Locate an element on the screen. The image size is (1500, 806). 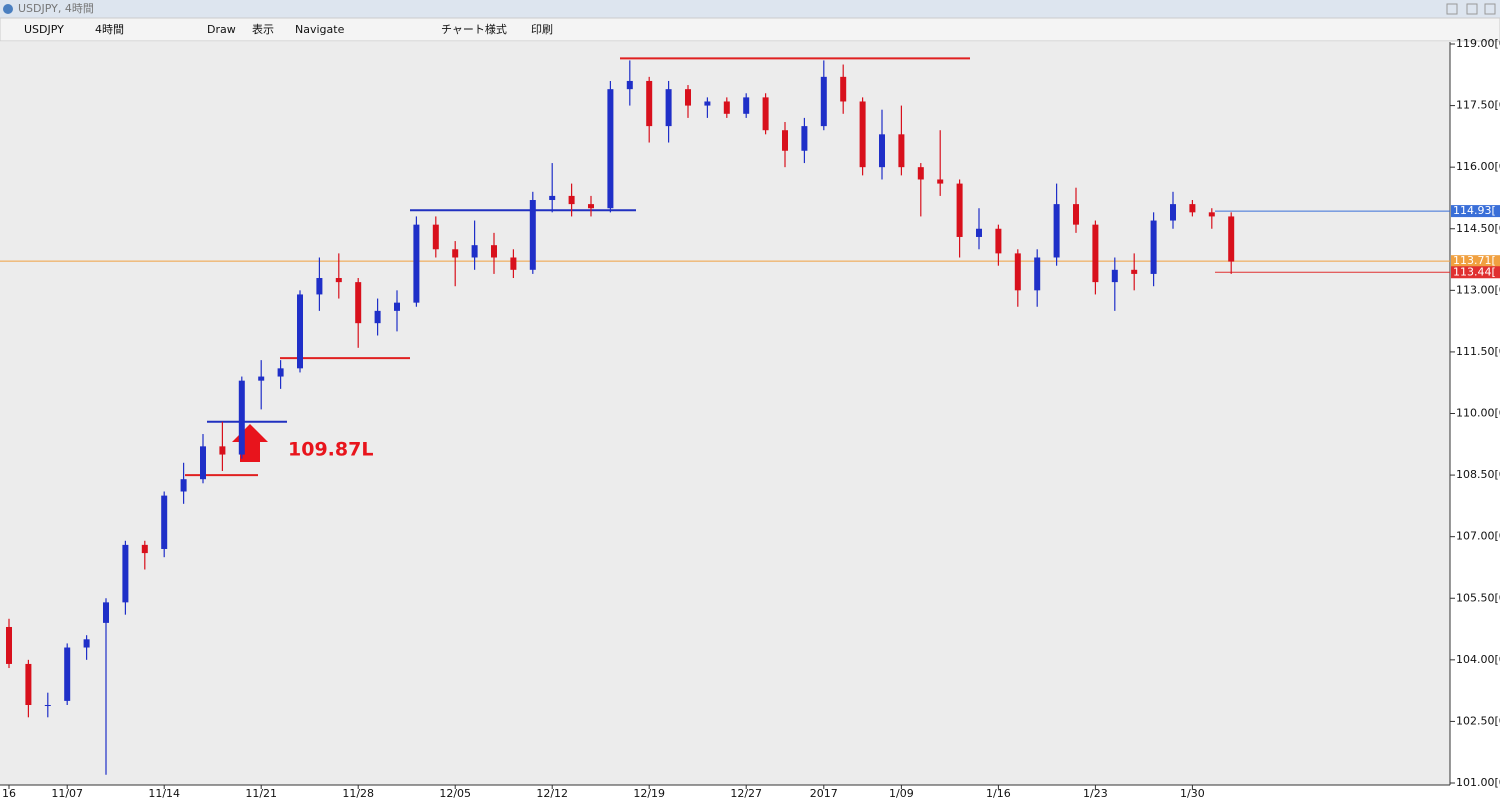
x-tick-label: 11/14 is located at coordinates (164, 793).